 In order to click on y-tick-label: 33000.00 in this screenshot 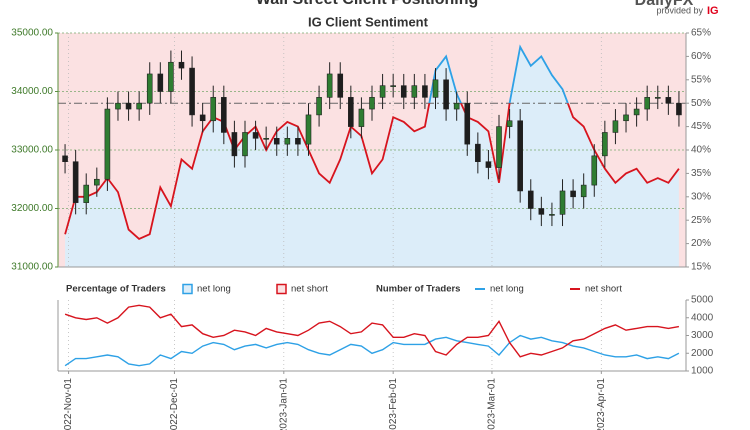, I will do `click(32, 150)`.